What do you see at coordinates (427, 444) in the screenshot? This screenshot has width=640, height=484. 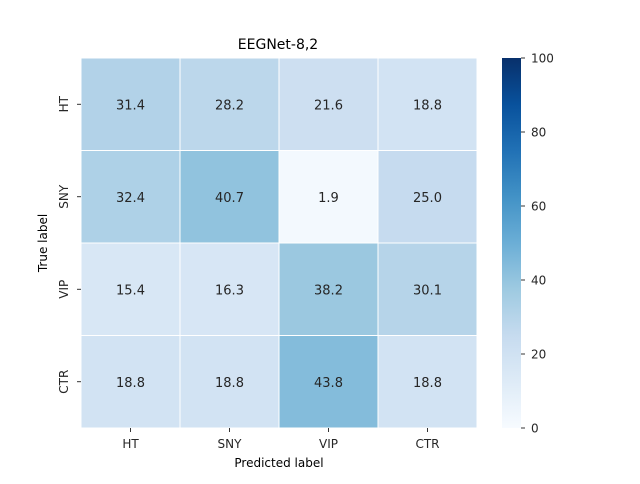 I see `x-tick-label: CTR` at bounding box center [427, 444].